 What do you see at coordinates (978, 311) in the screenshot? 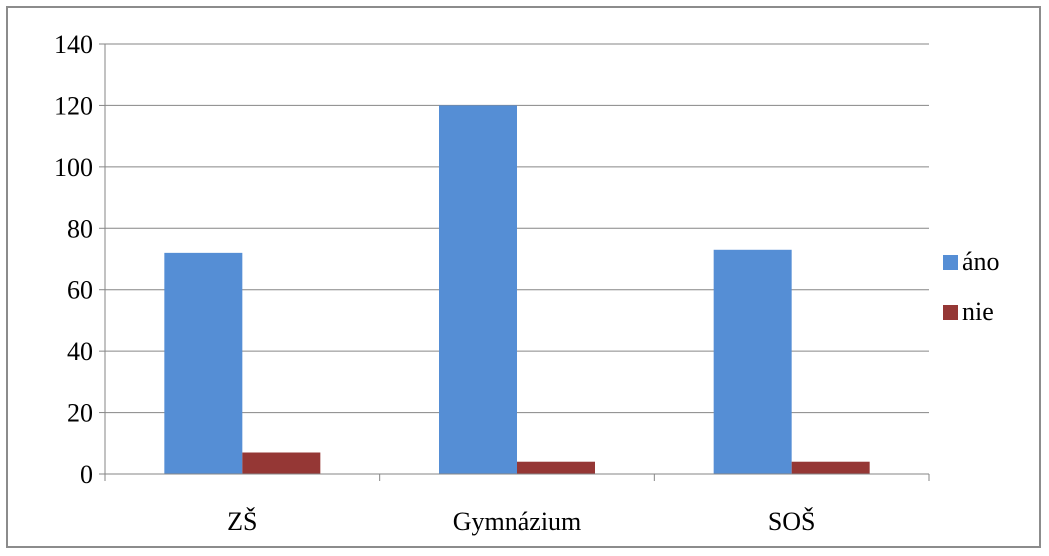
I see `legend-label: nie` at bounding box center [978, 311].